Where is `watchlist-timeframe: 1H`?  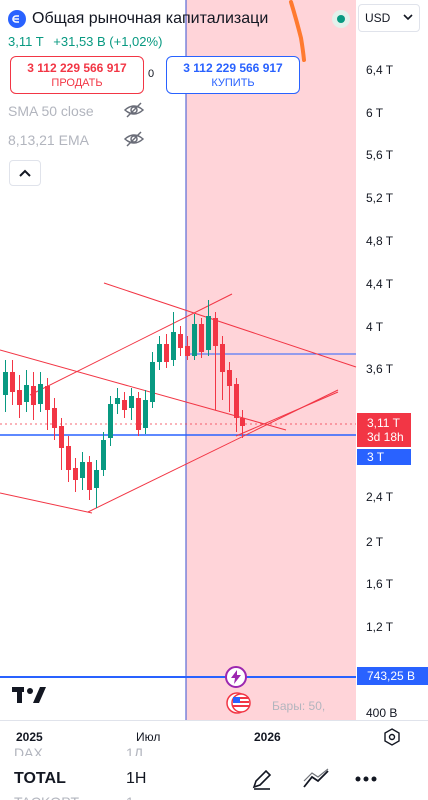
watchlist-timeframe: 1H is located at coordinates (136, 778).